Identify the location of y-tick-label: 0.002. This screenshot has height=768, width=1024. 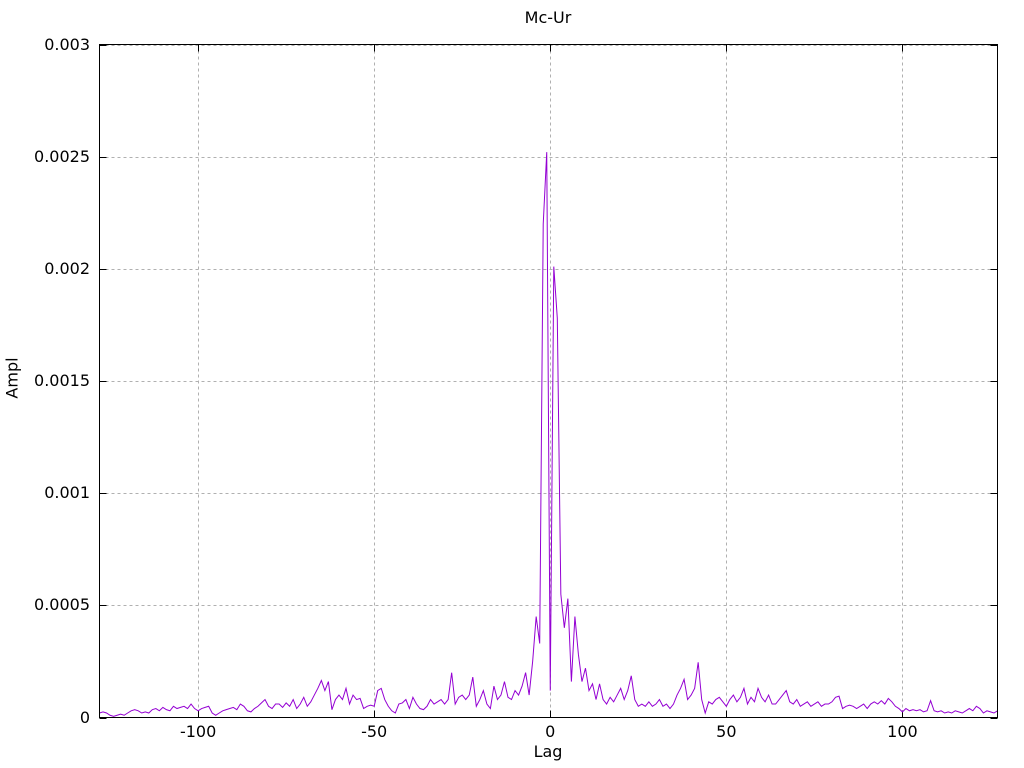
(67, 268).